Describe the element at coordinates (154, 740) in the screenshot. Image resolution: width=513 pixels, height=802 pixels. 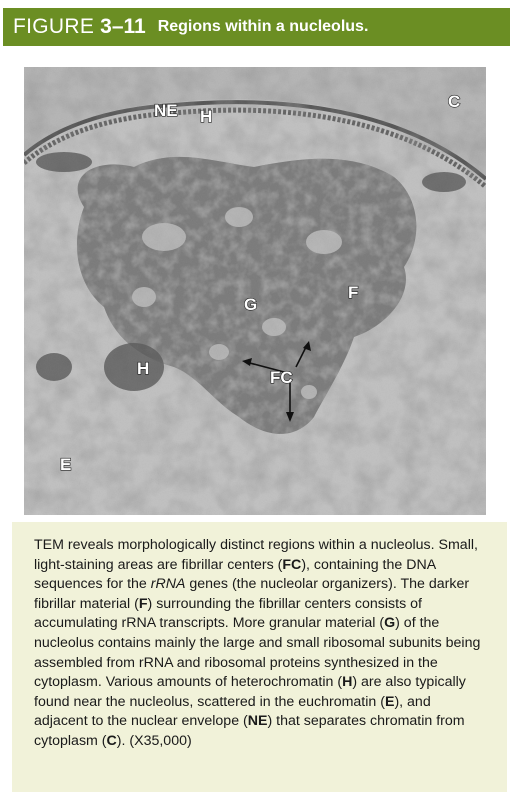
I see `caption-part: ). (X35,000)` at that location.